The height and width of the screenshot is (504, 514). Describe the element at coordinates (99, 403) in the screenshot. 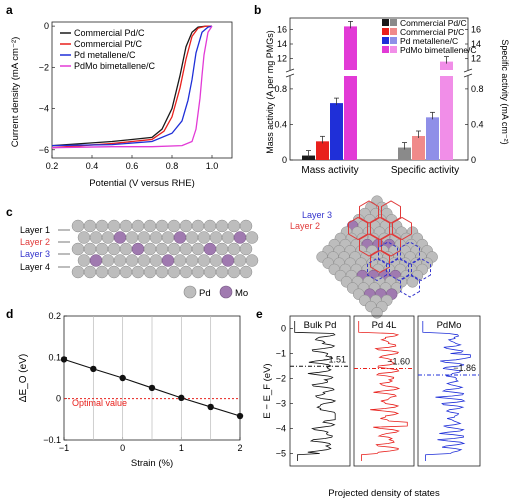

I see `optimal-value-label: Optimal value` at that location.